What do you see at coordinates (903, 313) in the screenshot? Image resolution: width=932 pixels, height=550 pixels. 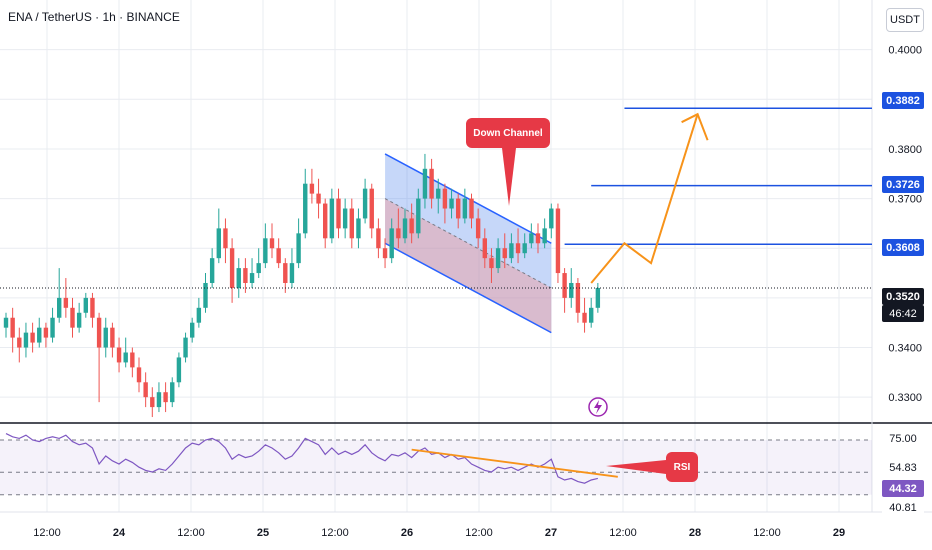 I see `countdown-tag: 46:42` at bounding box center [903, 313].